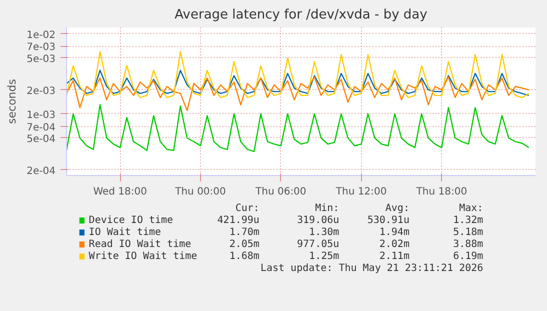 Image resolution: width=547 pixels, height=311 pixels. I want to click on text: 2.11m, so click(394, 256).